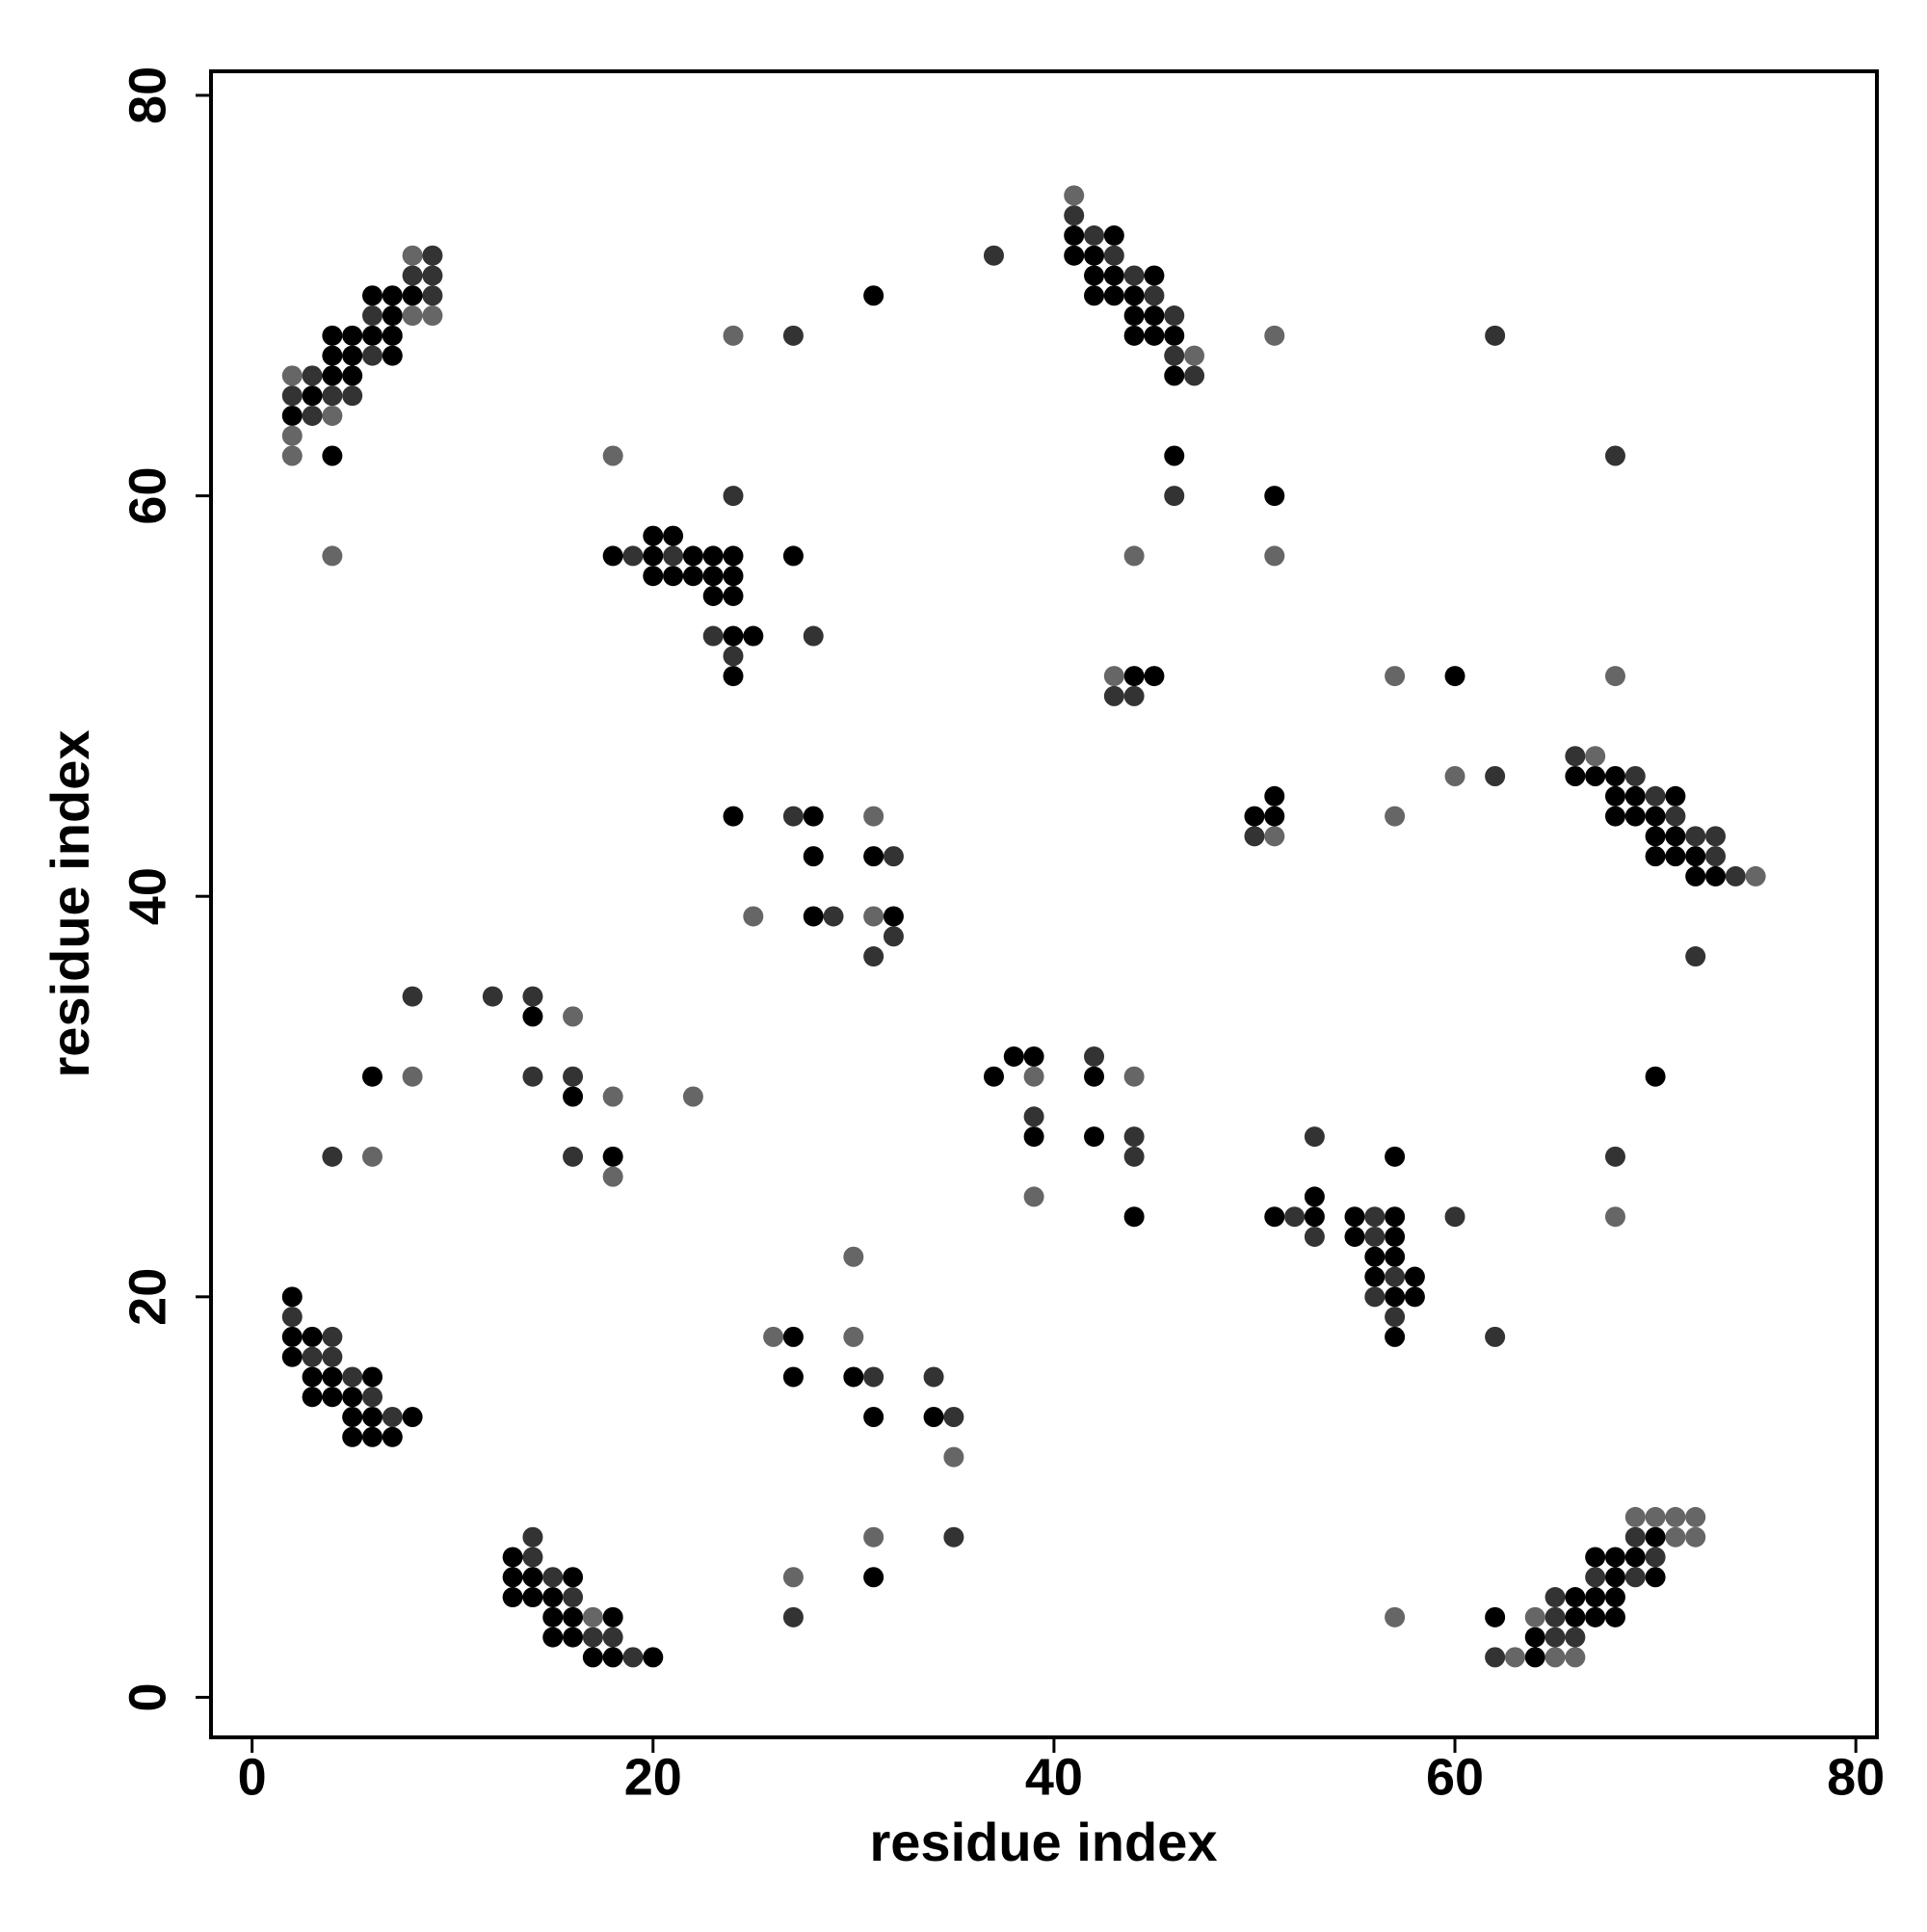 The height and width of the screenshot is (1932, 1927). What do you see at coordinates (253, 1777) in the screenshot?
I see `x-tick-label: 0` at bounding box center [253, 1777].